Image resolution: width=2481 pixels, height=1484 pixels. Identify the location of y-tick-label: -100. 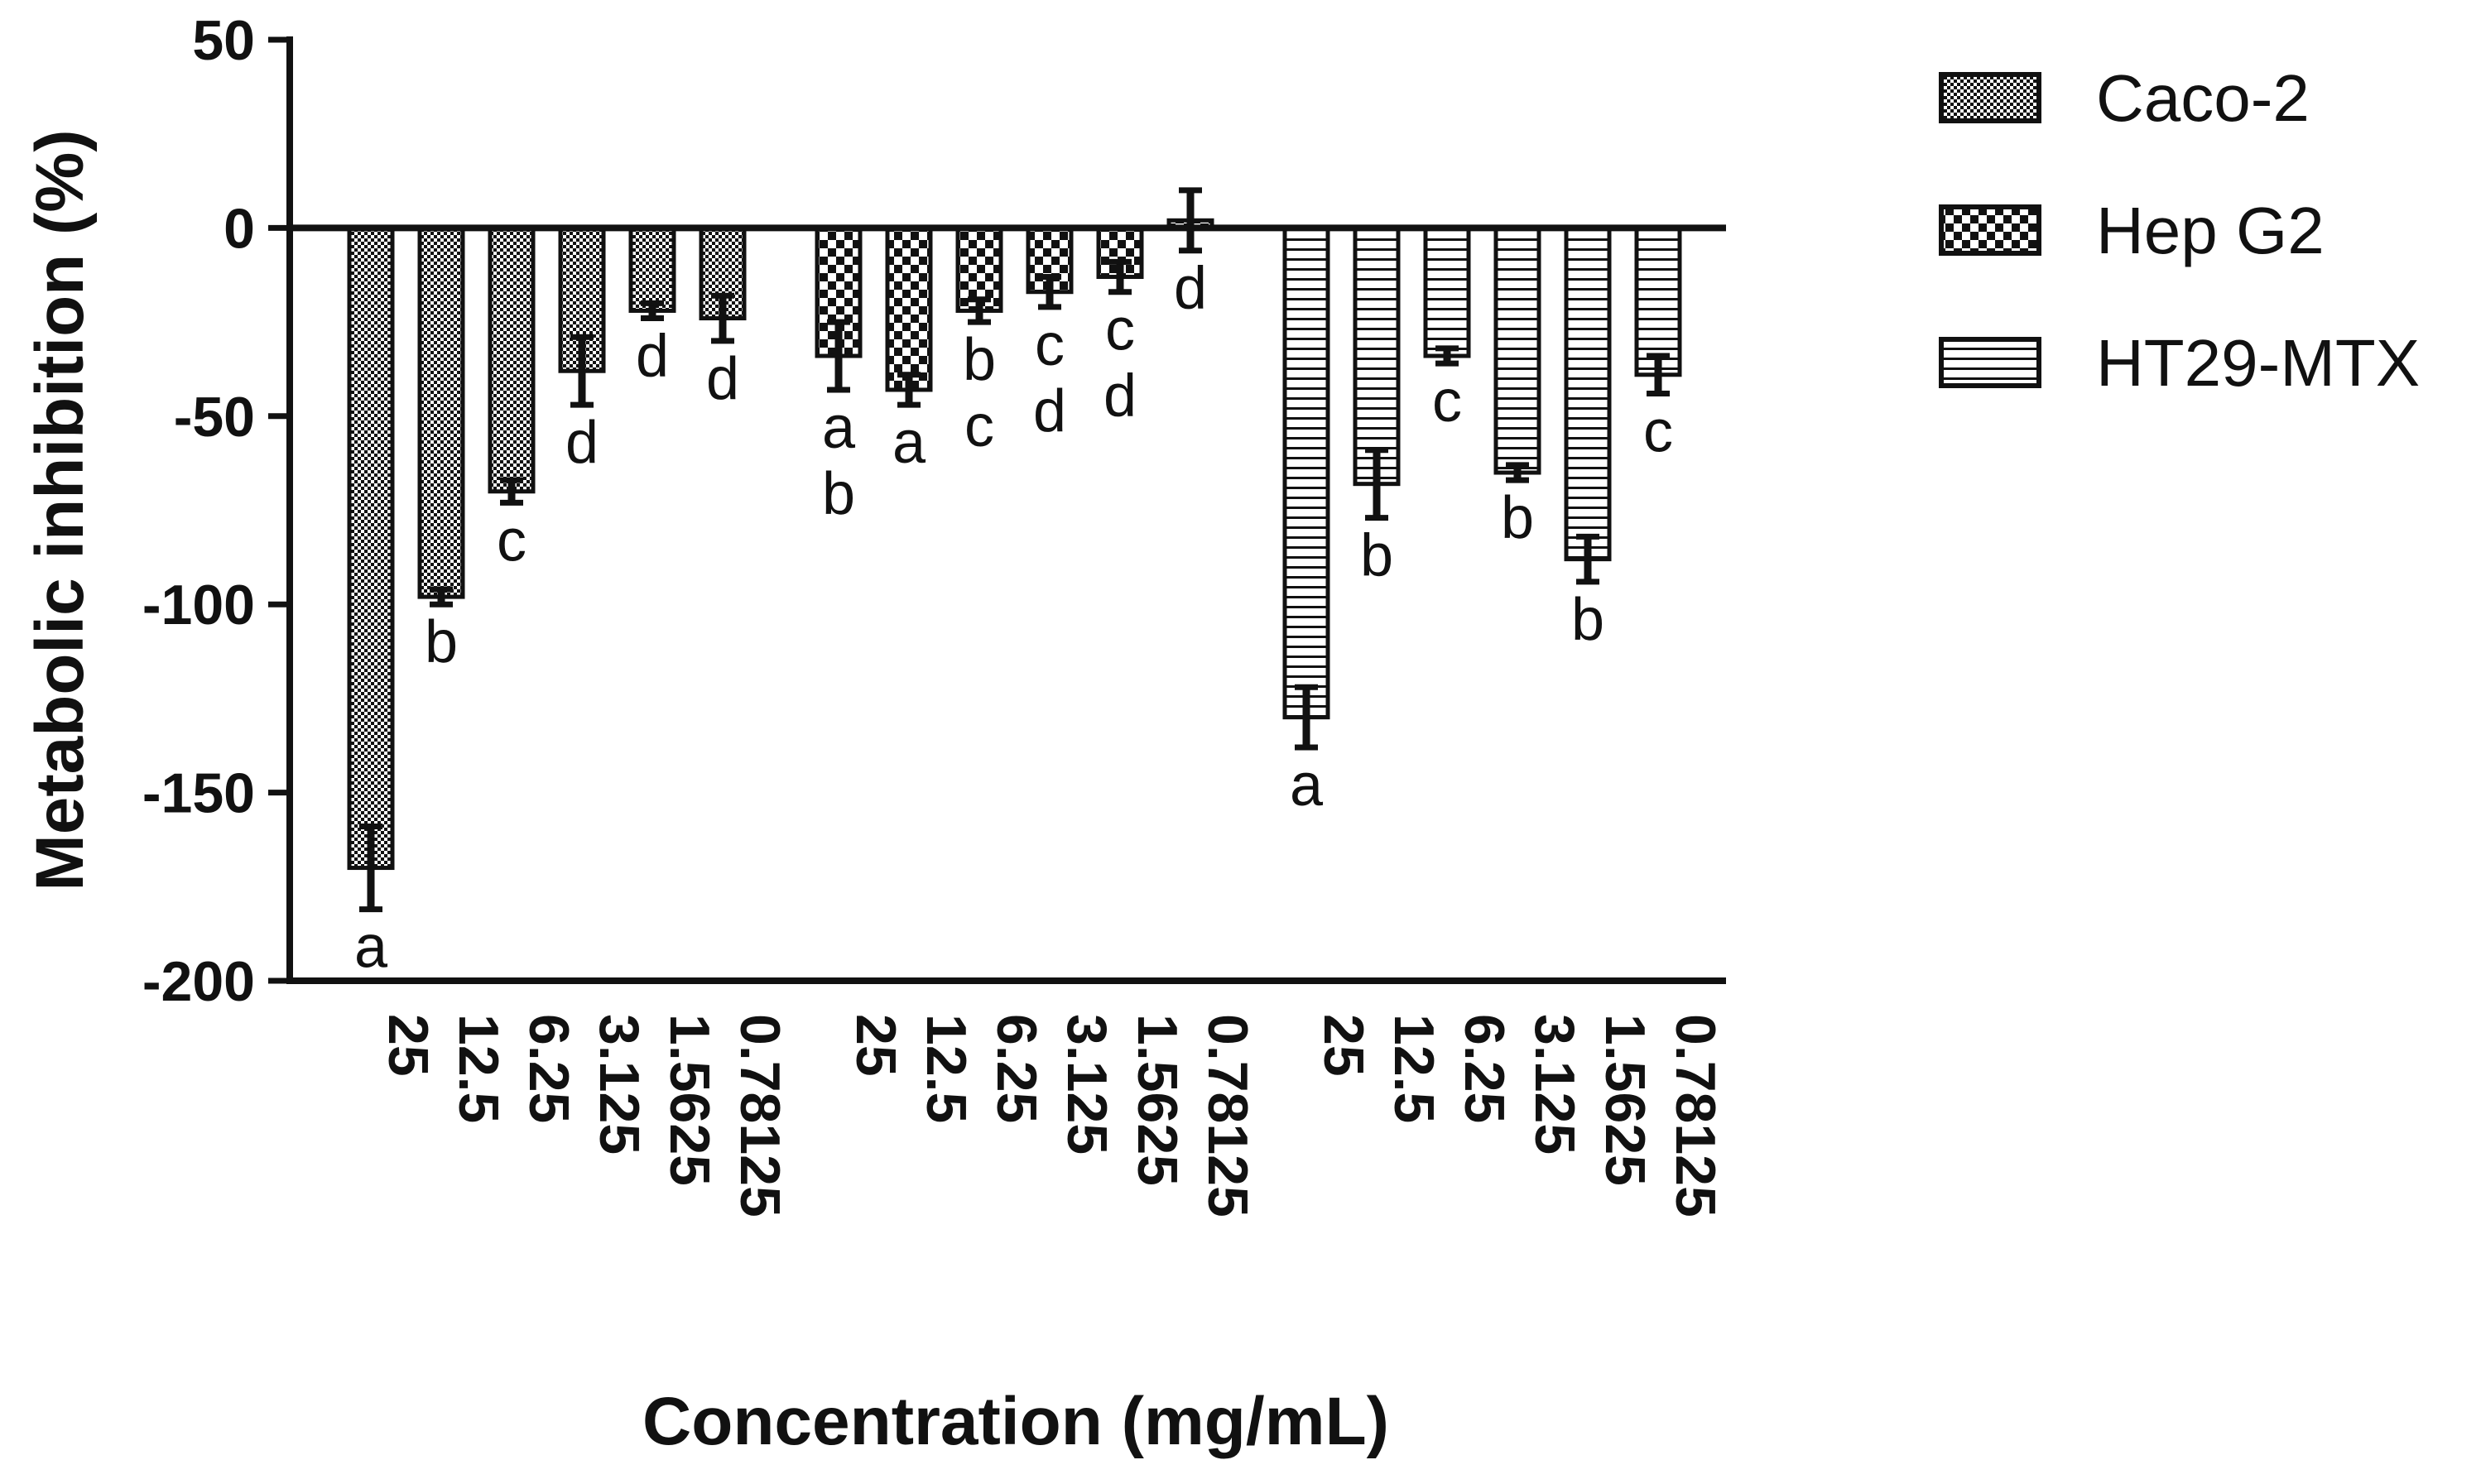
(199, 605).